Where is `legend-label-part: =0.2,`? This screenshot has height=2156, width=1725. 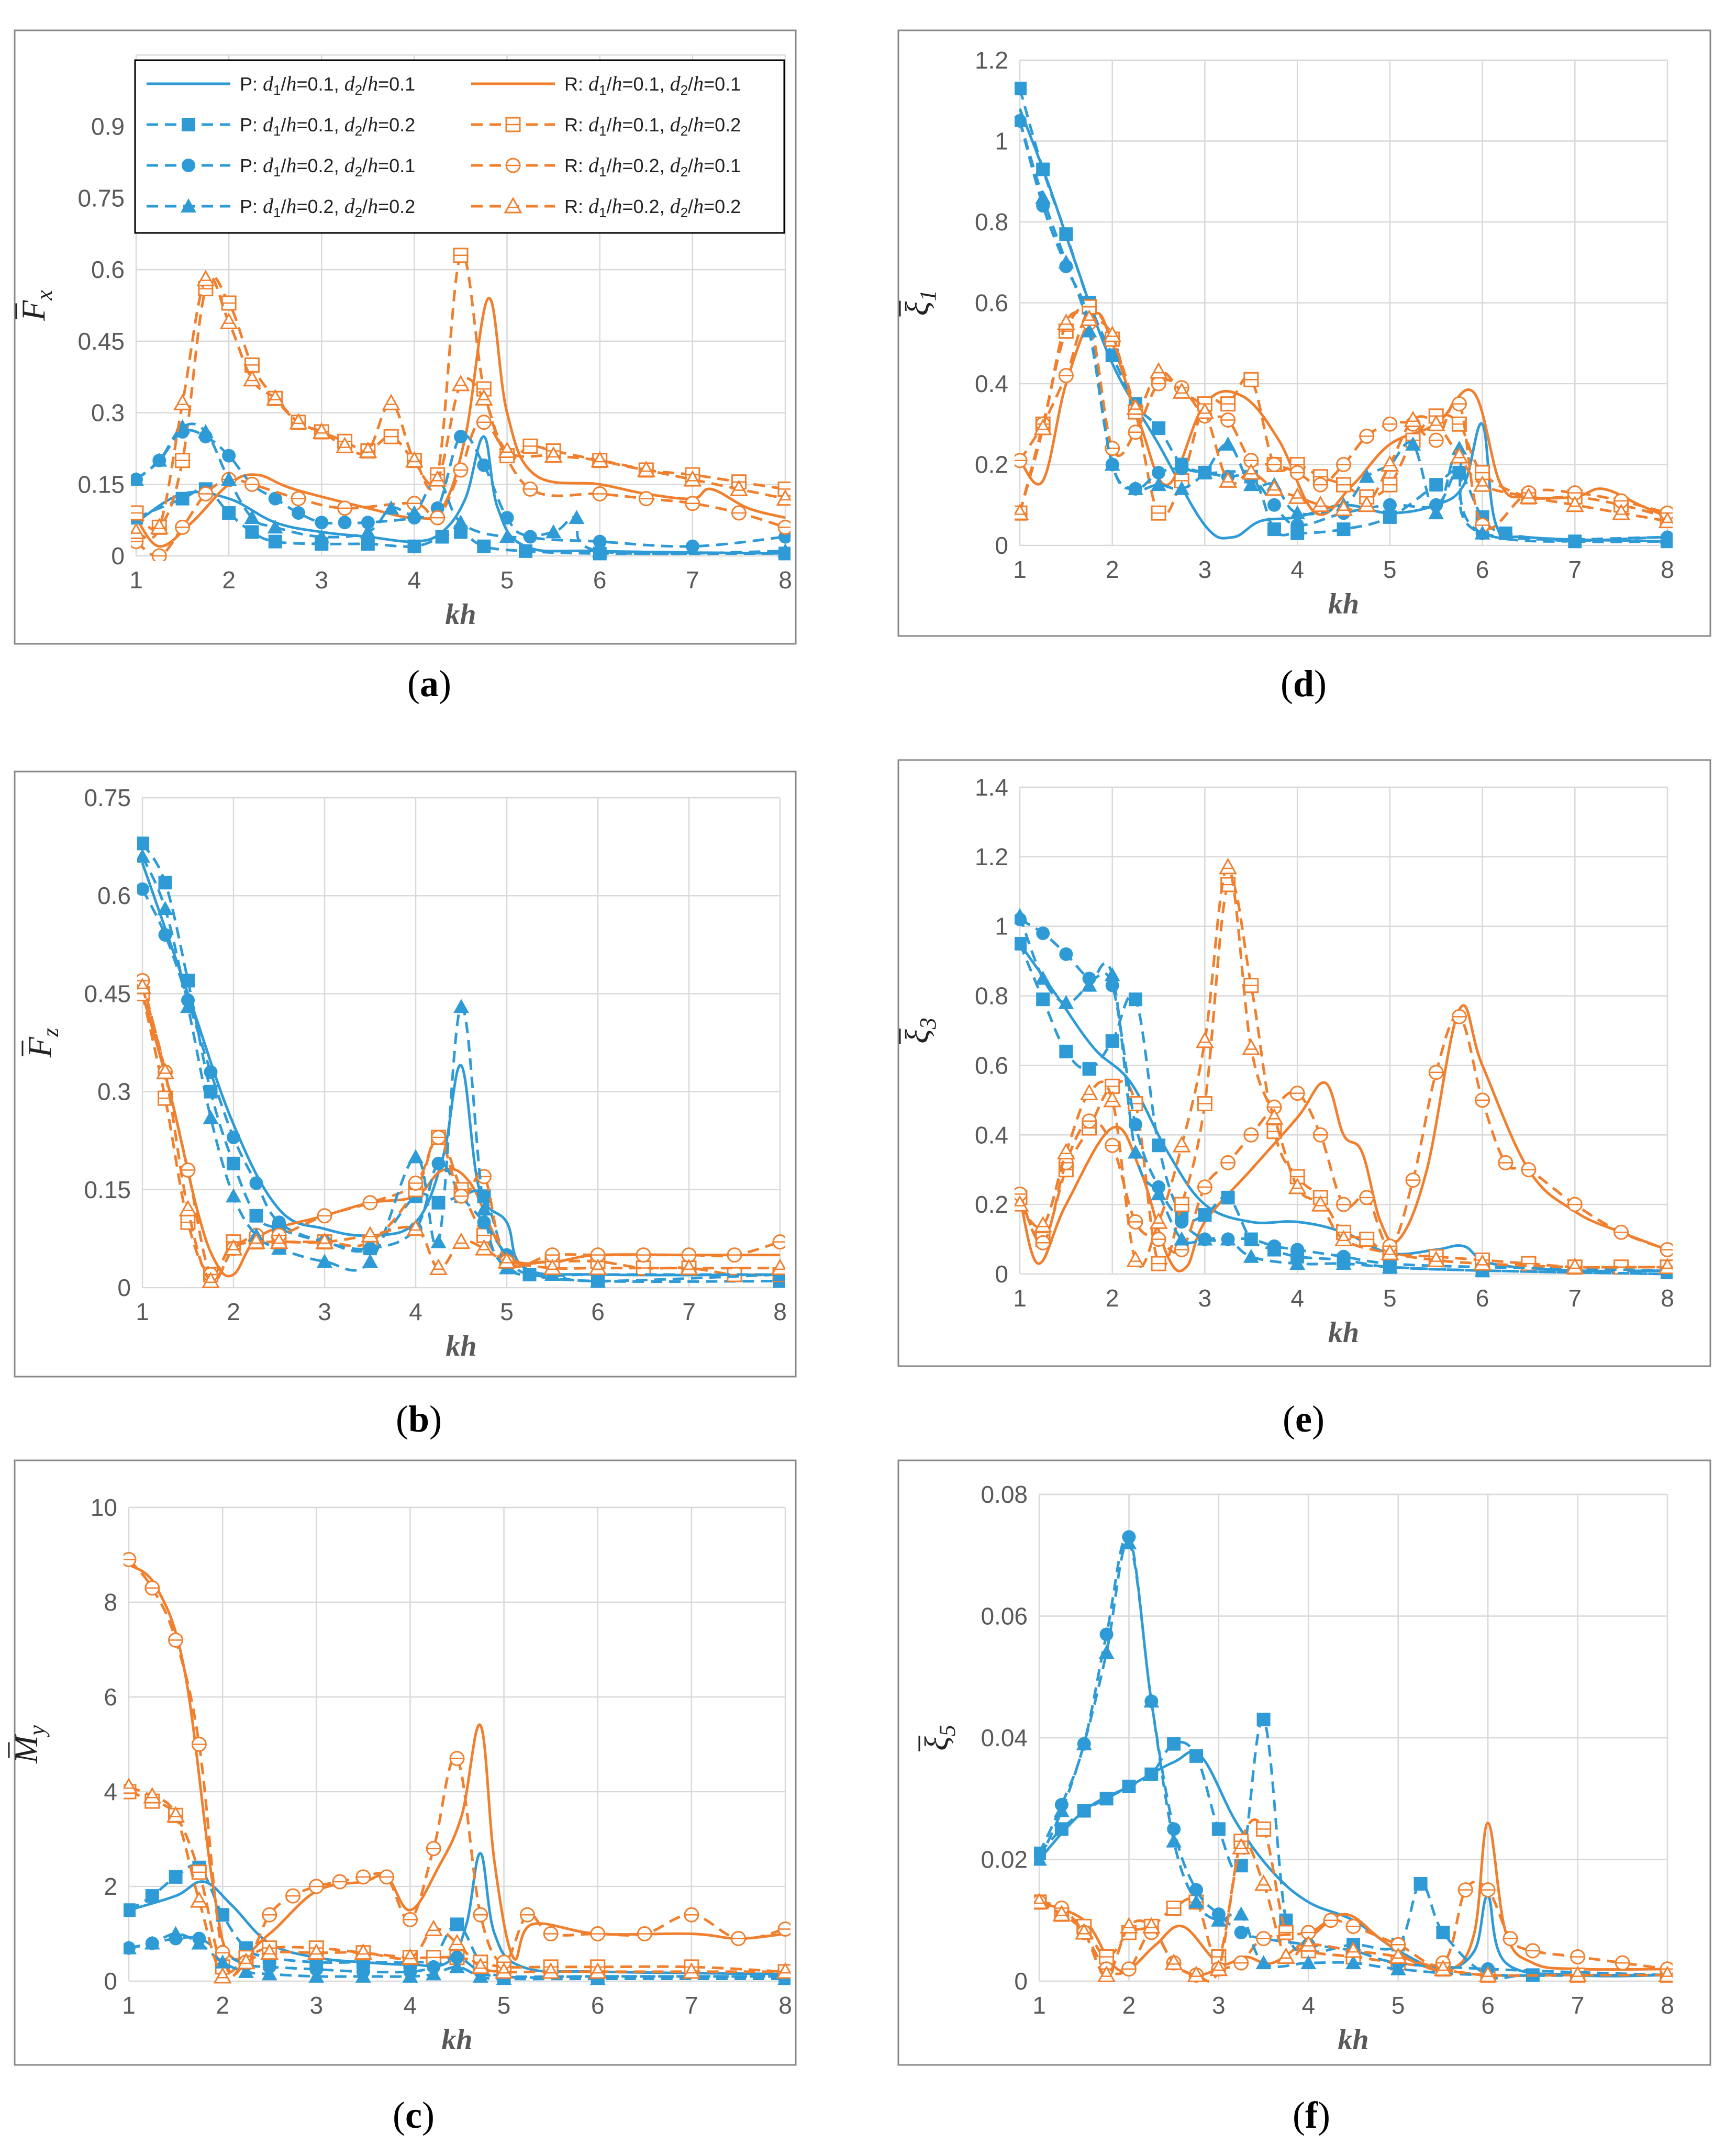 legend-label-part: =0.2, is located at coordinates (320, 165).